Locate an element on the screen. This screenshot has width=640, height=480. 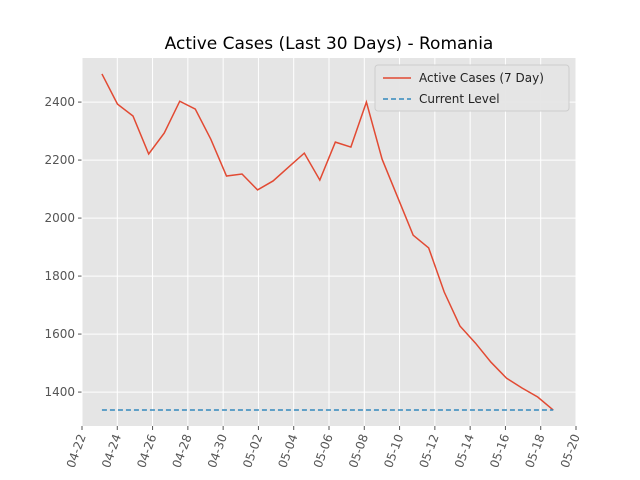
x-tick-label: 05-12 is located at coordinates (429, 451).